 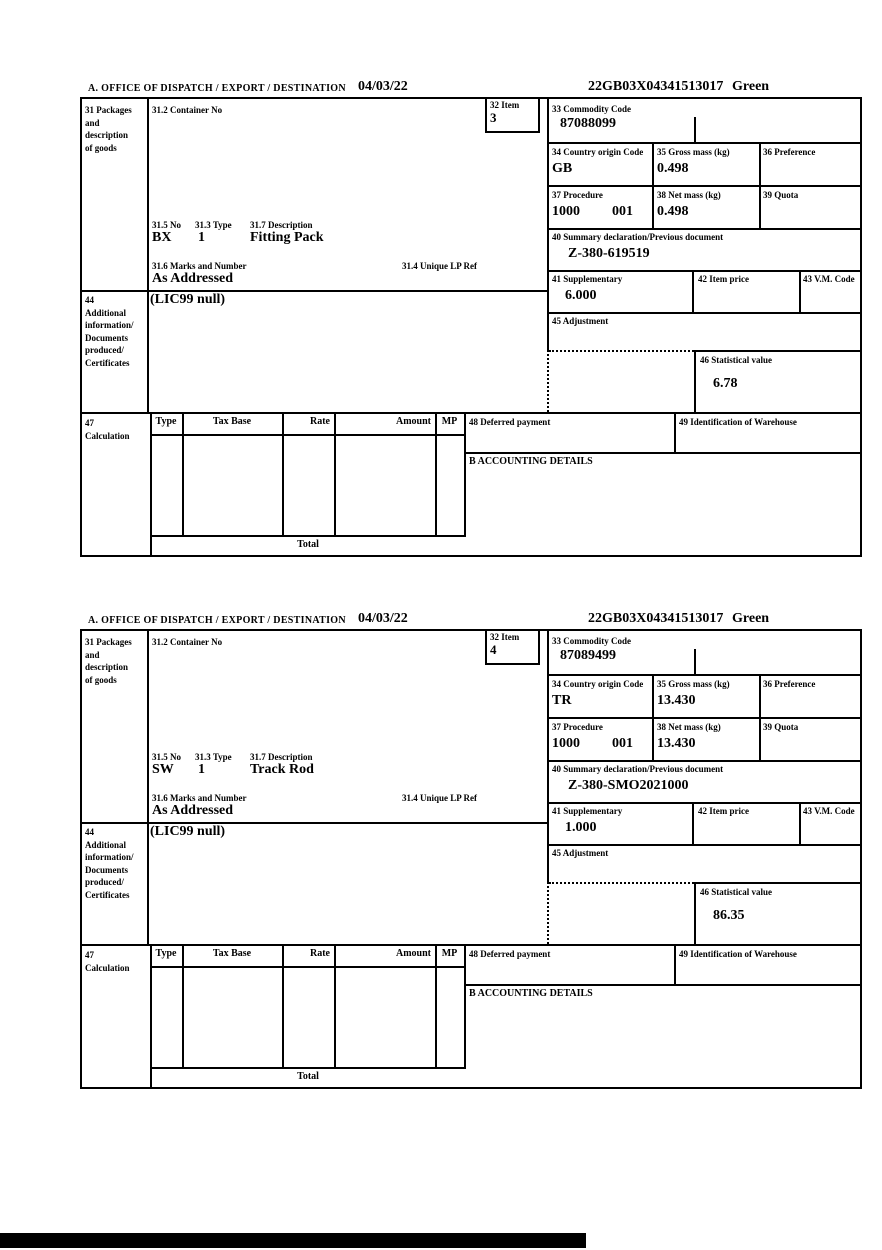 I want to click on dispatch-date: 04/03/22, so click(x=383, y=618).